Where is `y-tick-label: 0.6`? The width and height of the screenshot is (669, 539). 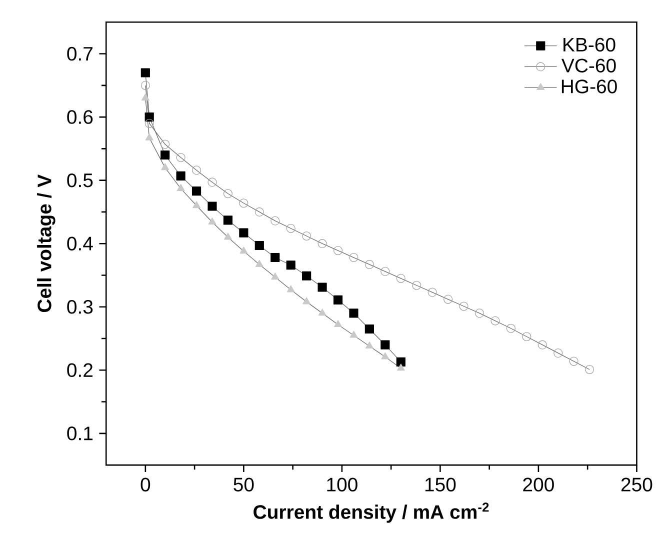
y-tick-label: 0.6 is located at coordinates (80, 117).